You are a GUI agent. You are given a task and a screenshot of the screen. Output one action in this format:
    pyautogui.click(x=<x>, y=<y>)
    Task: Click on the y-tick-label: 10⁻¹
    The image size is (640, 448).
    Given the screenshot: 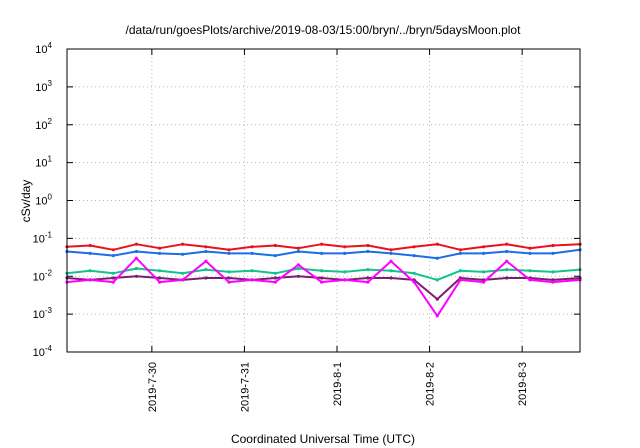 What is the action you would take?
    pyautogui.click(x=43, y=237)
    